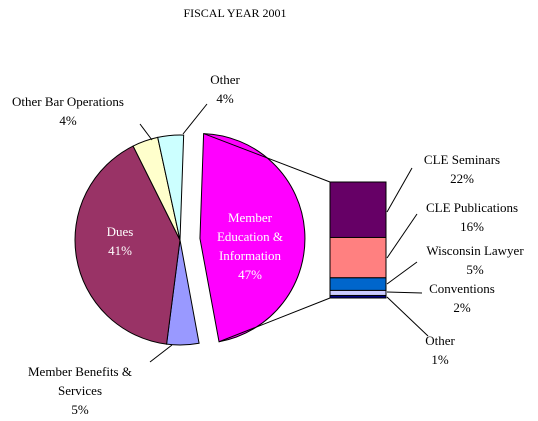 This screenshot has width=538, height=421. I want to click on slice-label: Other 4%, so click(225, 89).